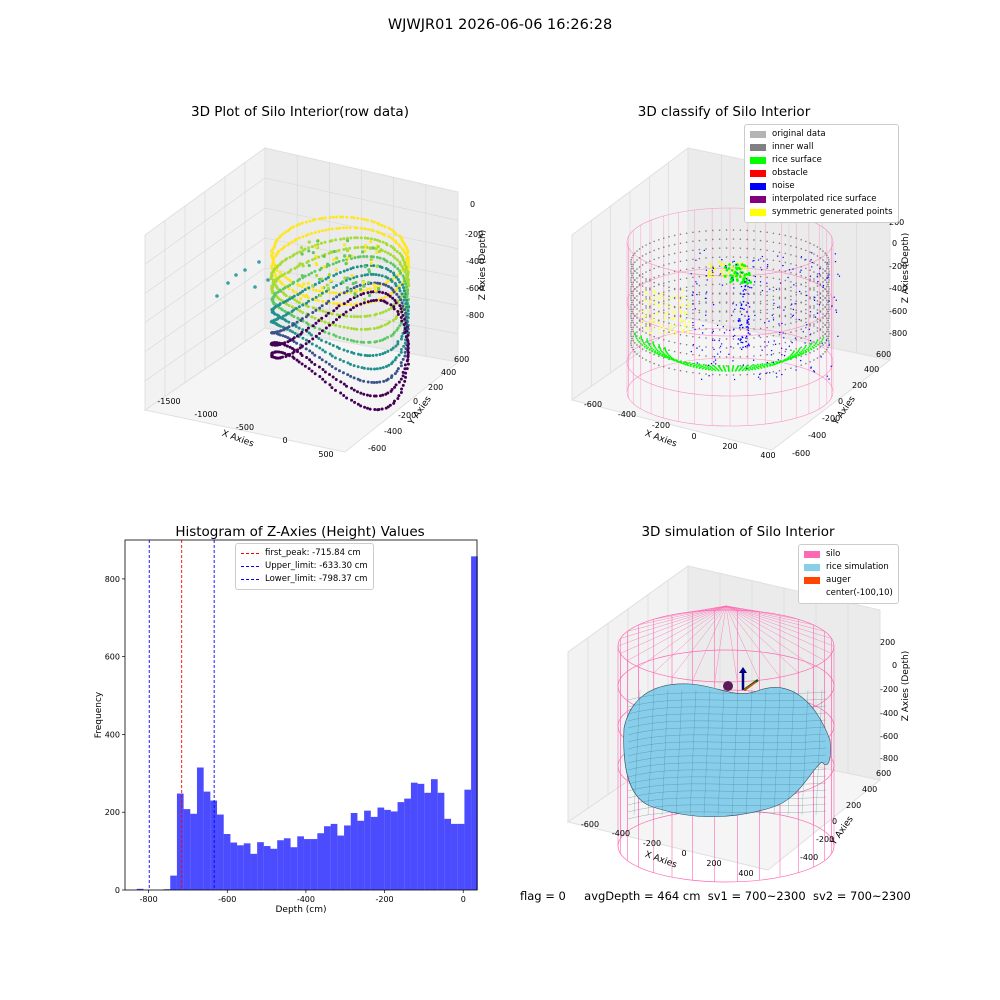  What do you see at coordinates (168, 401) in the screenshot?
I see `plot1-x-tick: -1500` at bounding box center [168, 401].